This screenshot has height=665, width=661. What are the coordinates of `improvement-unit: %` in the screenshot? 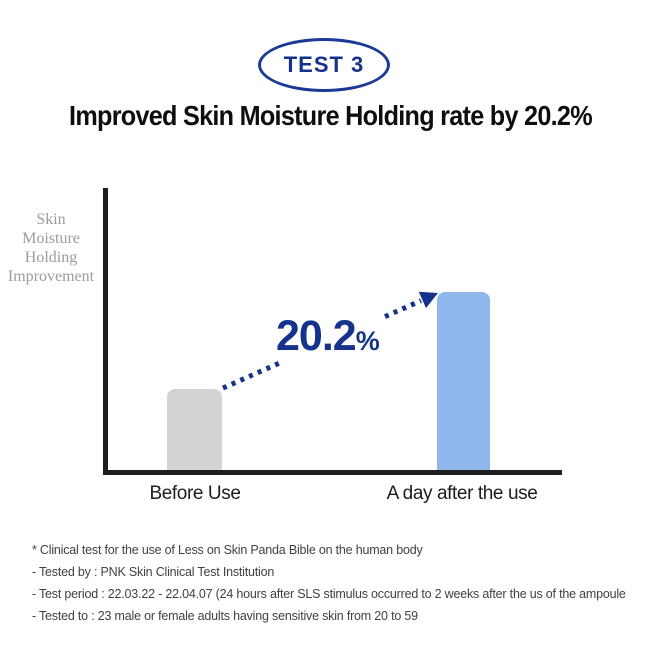 It's located at (367, 341).